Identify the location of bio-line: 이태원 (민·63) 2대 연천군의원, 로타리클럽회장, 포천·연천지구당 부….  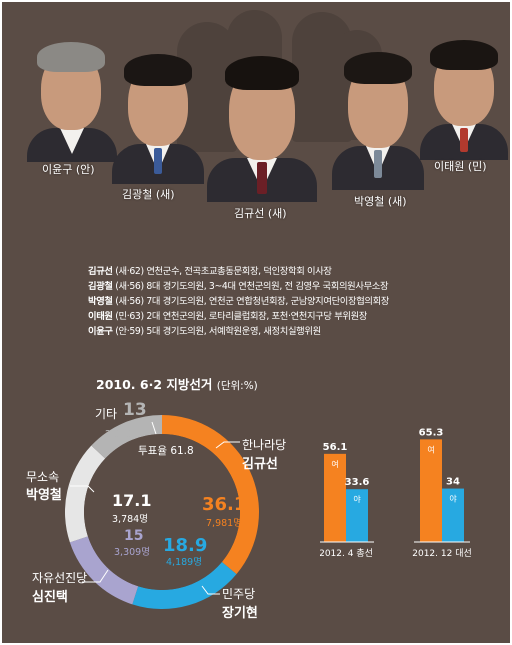
(228, 316).